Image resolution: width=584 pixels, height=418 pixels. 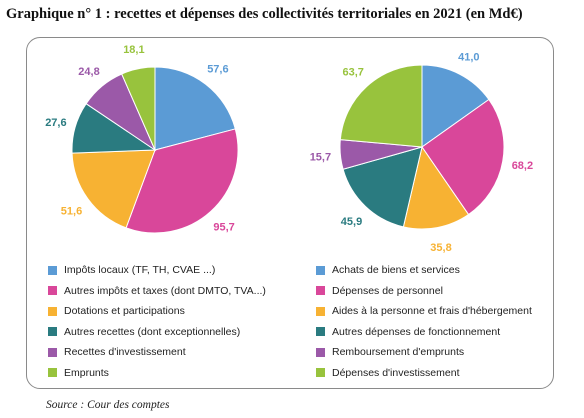 I want to click on pie-depenses-slice-magenta, so click(x=463, y=157).